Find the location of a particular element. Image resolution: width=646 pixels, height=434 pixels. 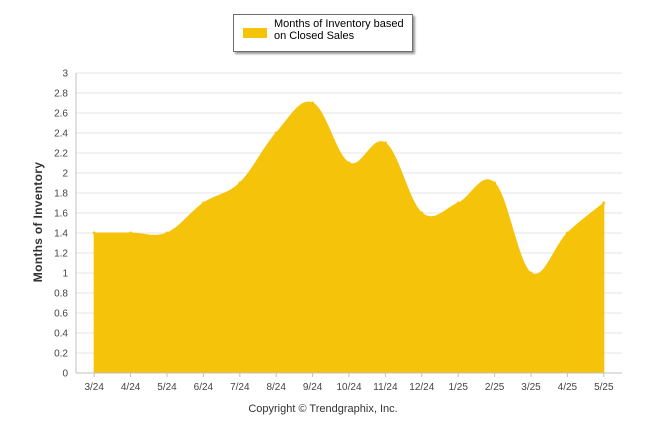

y-tick-label: 2.4 is located at coordinates (61, 134).